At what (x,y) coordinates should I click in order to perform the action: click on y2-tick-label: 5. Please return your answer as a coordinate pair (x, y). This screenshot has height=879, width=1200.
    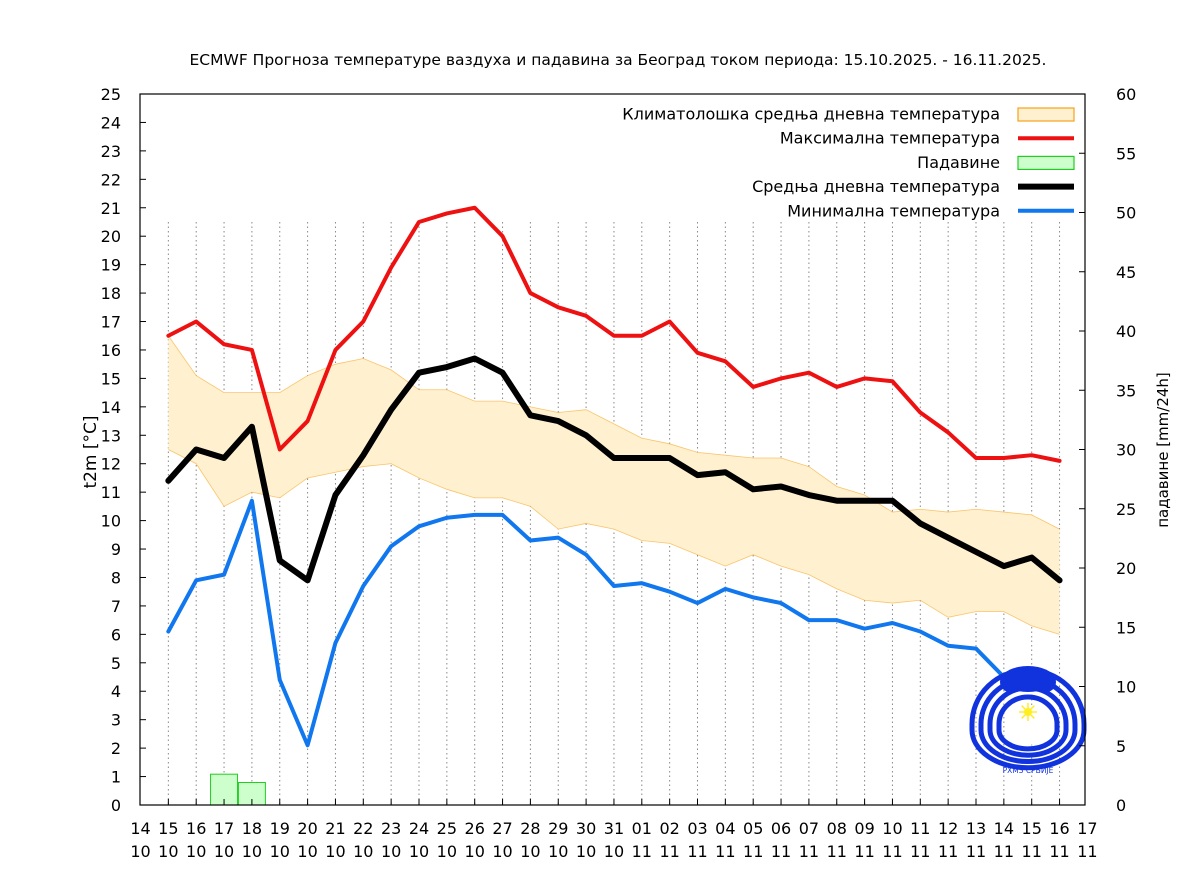
    Looking at the image, I should click on (1121, 746).